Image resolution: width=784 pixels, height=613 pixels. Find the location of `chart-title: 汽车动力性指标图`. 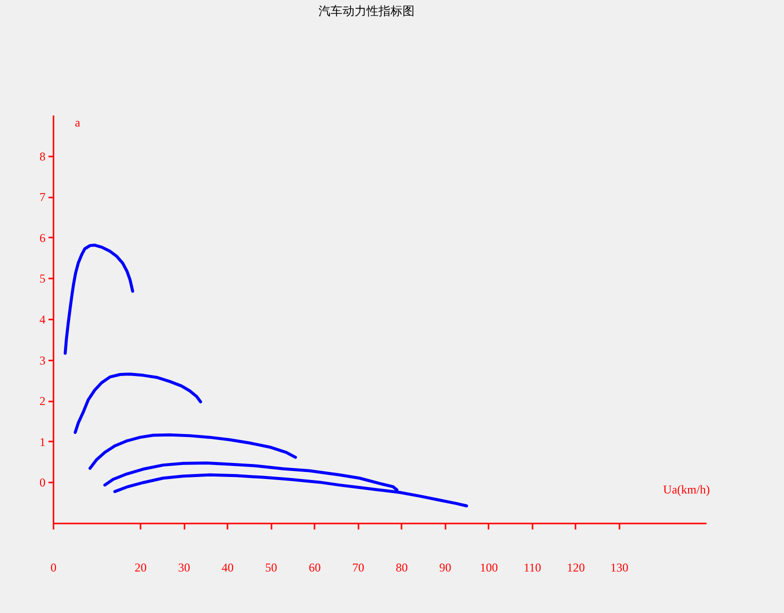

chart-title: 汽车动力性指标图 is located at coordinates (366, 11).